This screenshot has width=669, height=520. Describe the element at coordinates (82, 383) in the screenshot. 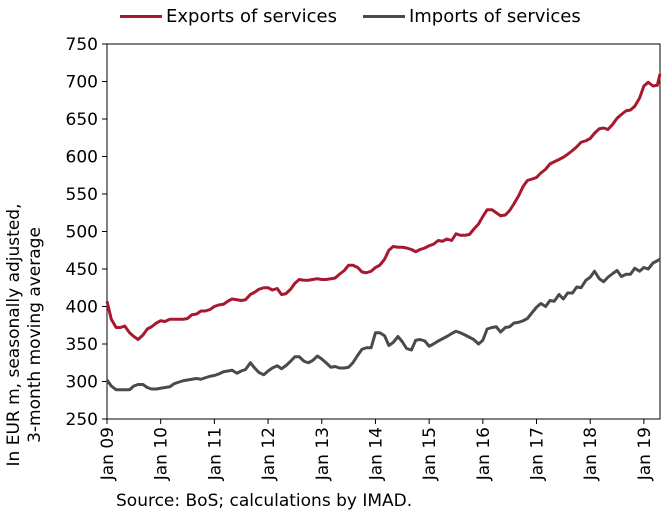

I see `y-tick-label: 300` at that location.